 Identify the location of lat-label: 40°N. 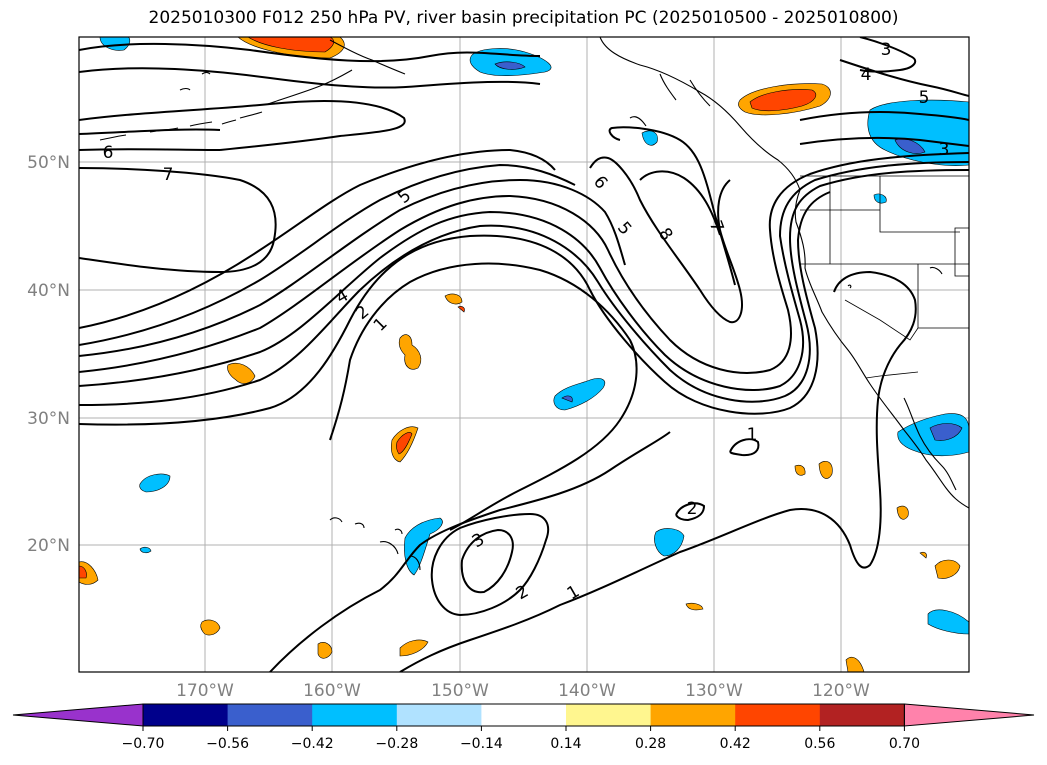
(48, 291).